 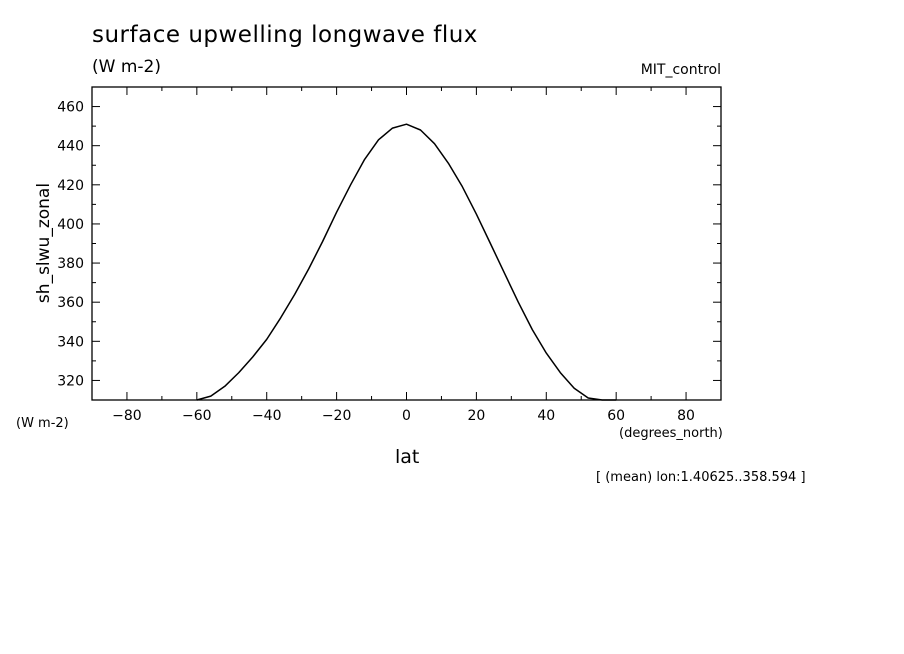 What do you see at coordinates (70, 186) in the screenshot?
I see `y-tick-label: 420` at bounding box center [70, 186].